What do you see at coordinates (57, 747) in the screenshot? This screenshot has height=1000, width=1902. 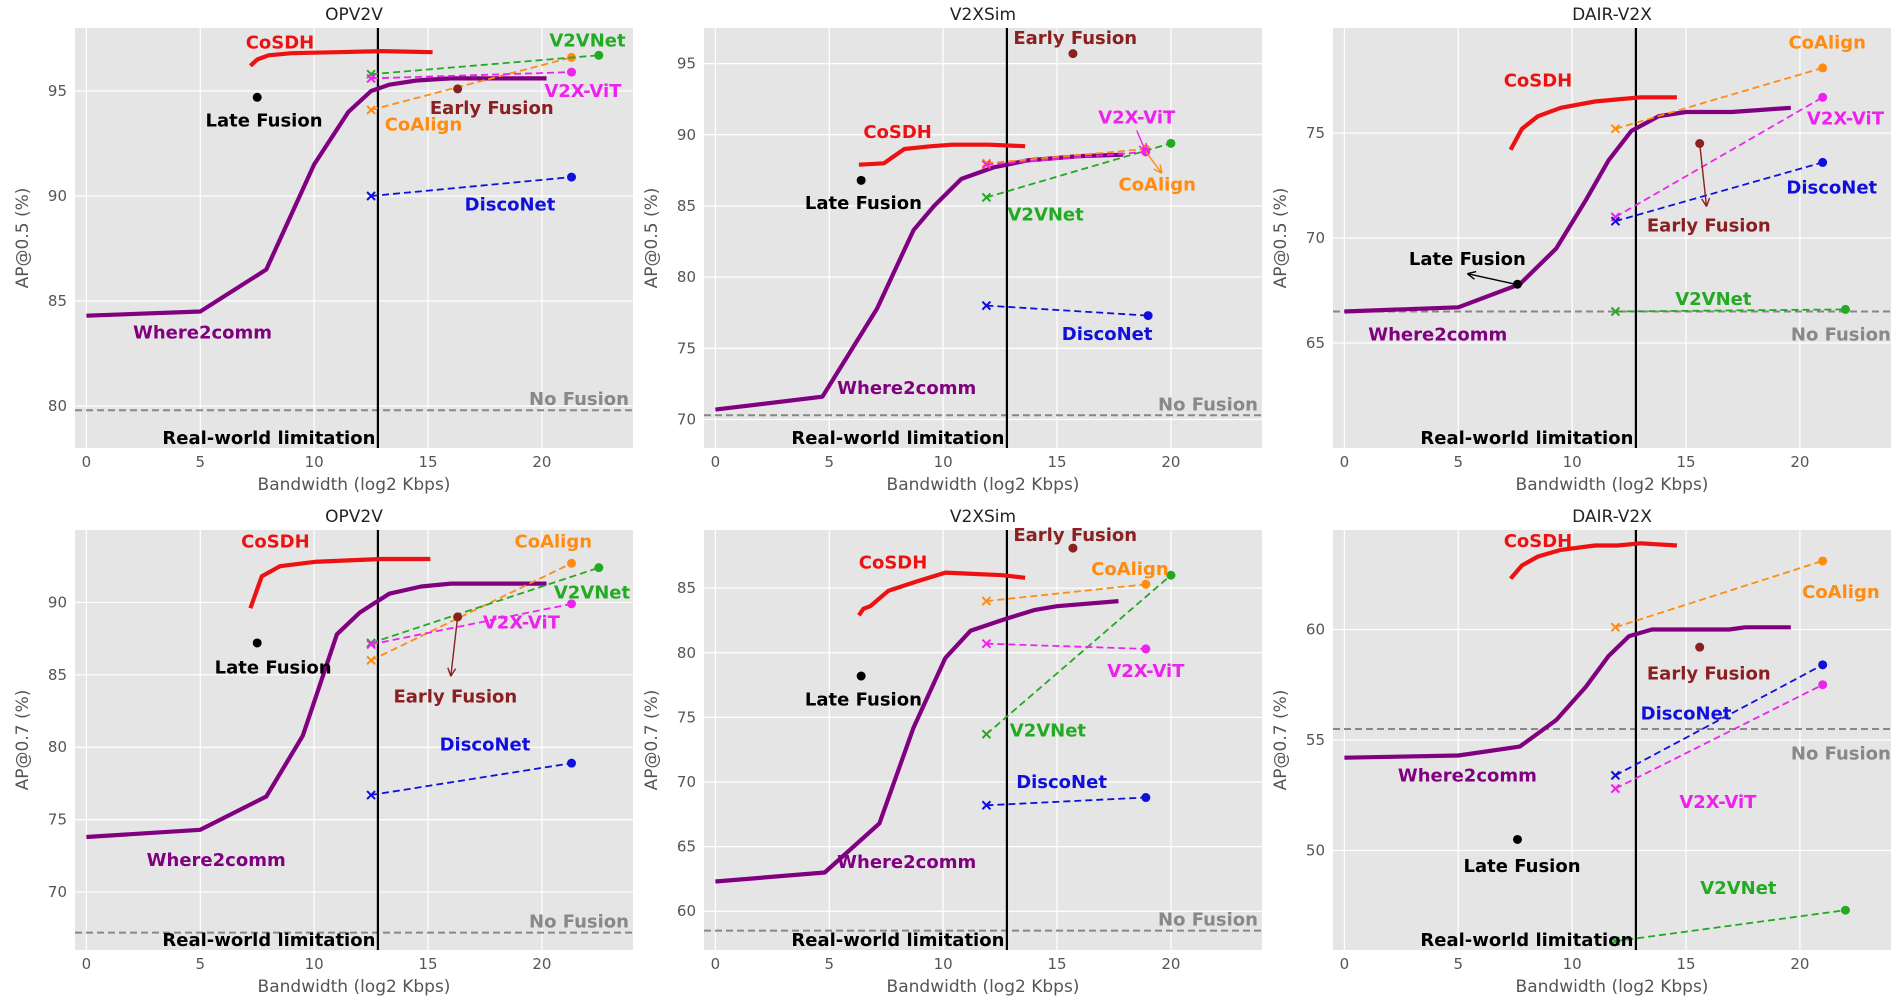 I see `y-tick-label: 80` at bounding box center [57, 747].